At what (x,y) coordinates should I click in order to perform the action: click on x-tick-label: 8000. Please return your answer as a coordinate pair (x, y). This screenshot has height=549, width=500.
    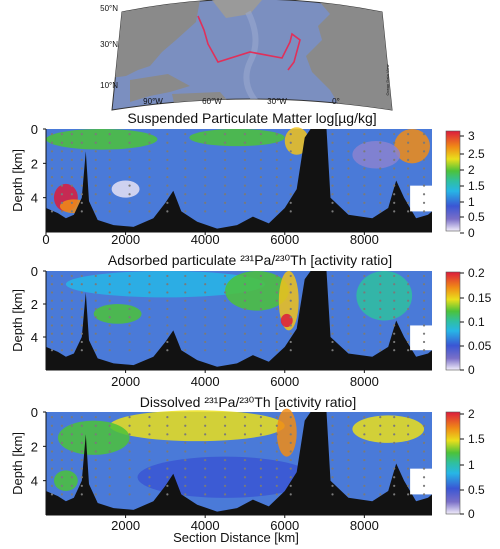
    Looking at the image, I should click on (364, 381).